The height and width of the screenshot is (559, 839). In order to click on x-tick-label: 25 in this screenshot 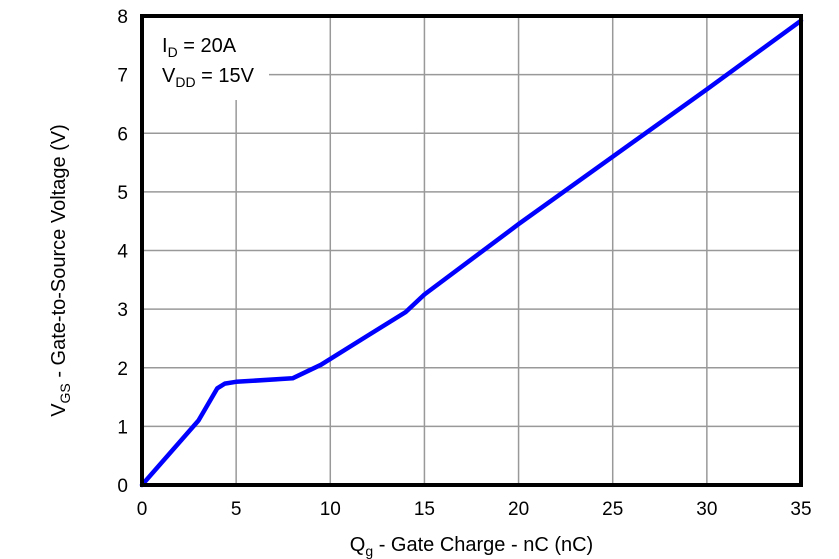, I will do `click(612, 509)`.